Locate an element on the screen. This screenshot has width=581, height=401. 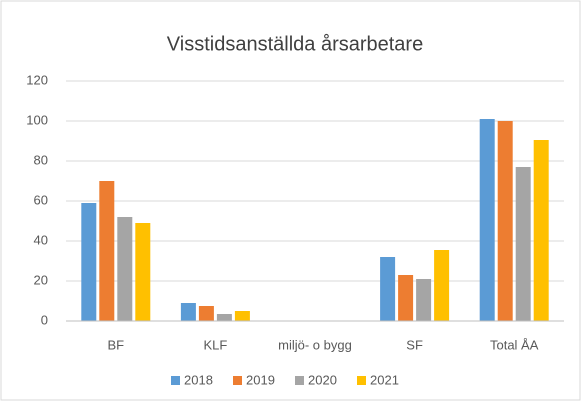
y-tick-label: 20 is located at coordinates (41, 279).